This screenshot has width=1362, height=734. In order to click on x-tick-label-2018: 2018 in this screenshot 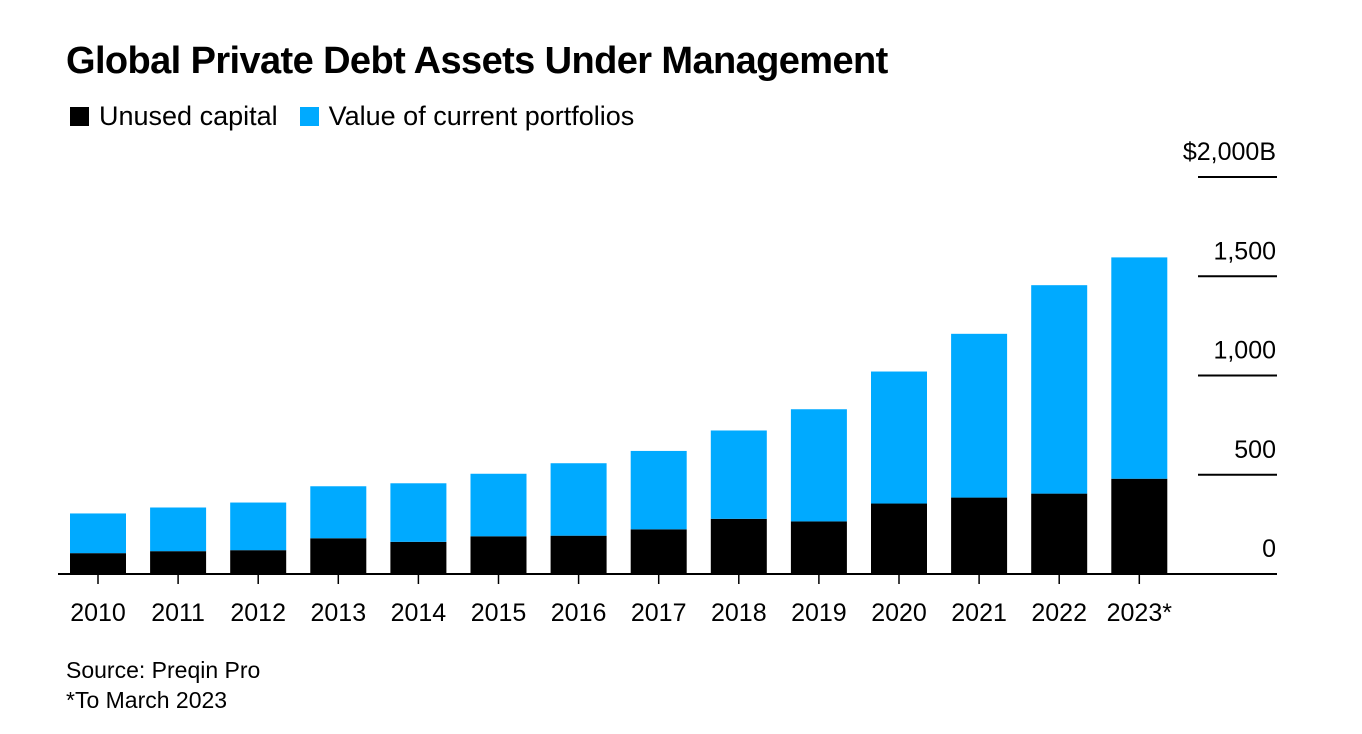, I will do `click(739, 613)`.